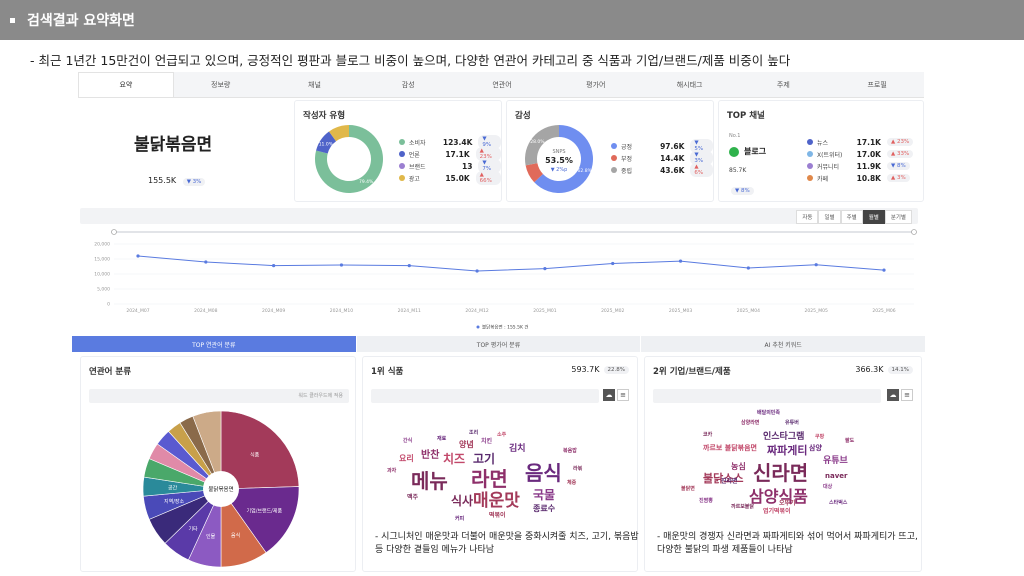 This screenshot has height=576, width=1024. Describe the element at coordinates (898, 217) in the screenshot. I see `period-button: 분기별` at that location.